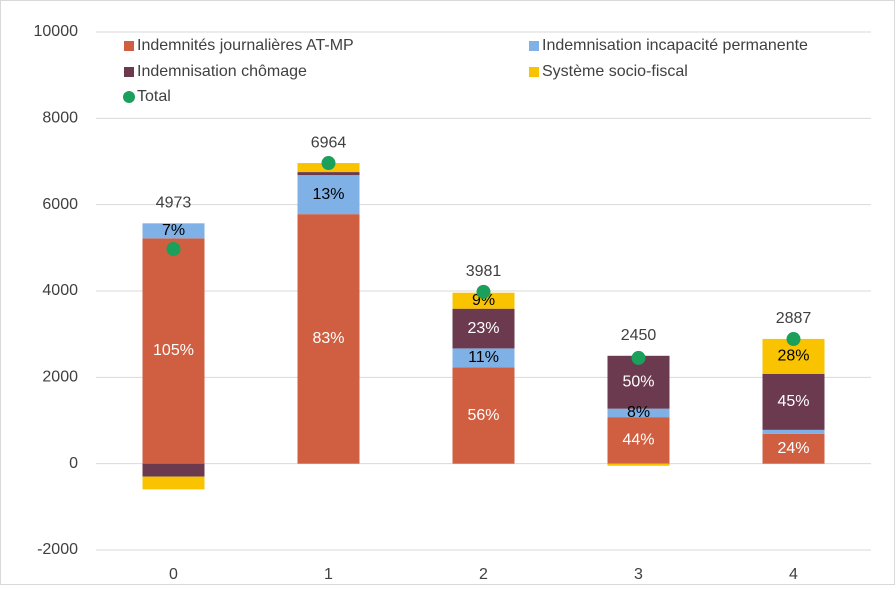 This screenshot has width=895, height=590. Describe the element at coordinates (675, 45) in the screenshot. I see `legend-label: Indemnisation incapacité permanente` at that location.